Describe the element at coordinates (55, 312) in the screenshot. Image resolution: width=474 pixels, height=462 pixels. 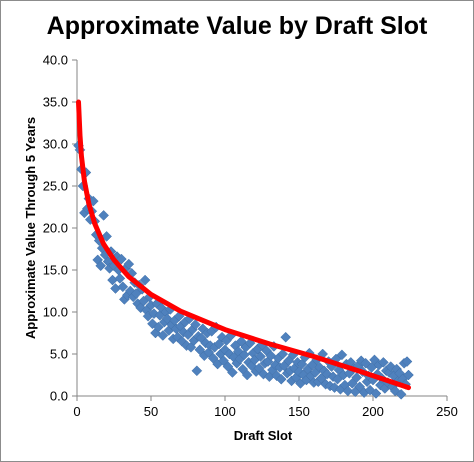
I see `y-tick-label: 10.0` at that location.